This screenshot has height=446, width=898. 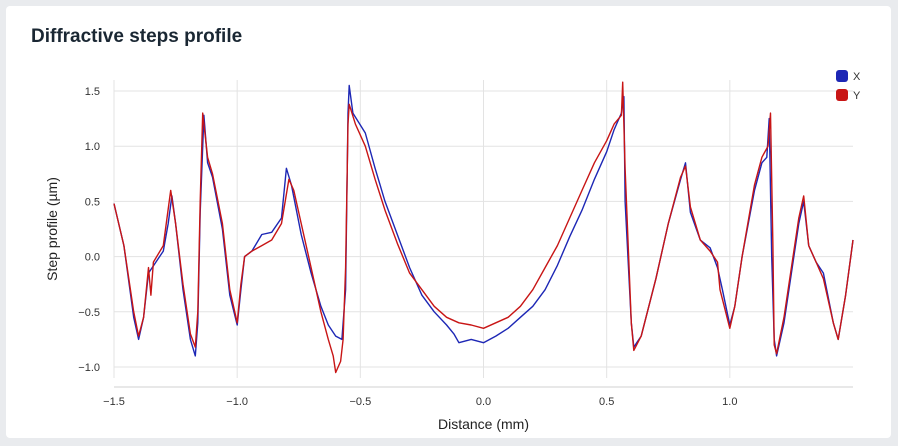 What do you see at coordinates (842, 76) in the screenshot?
I see `legend-swatch-x` at bounding box center [842, 76].